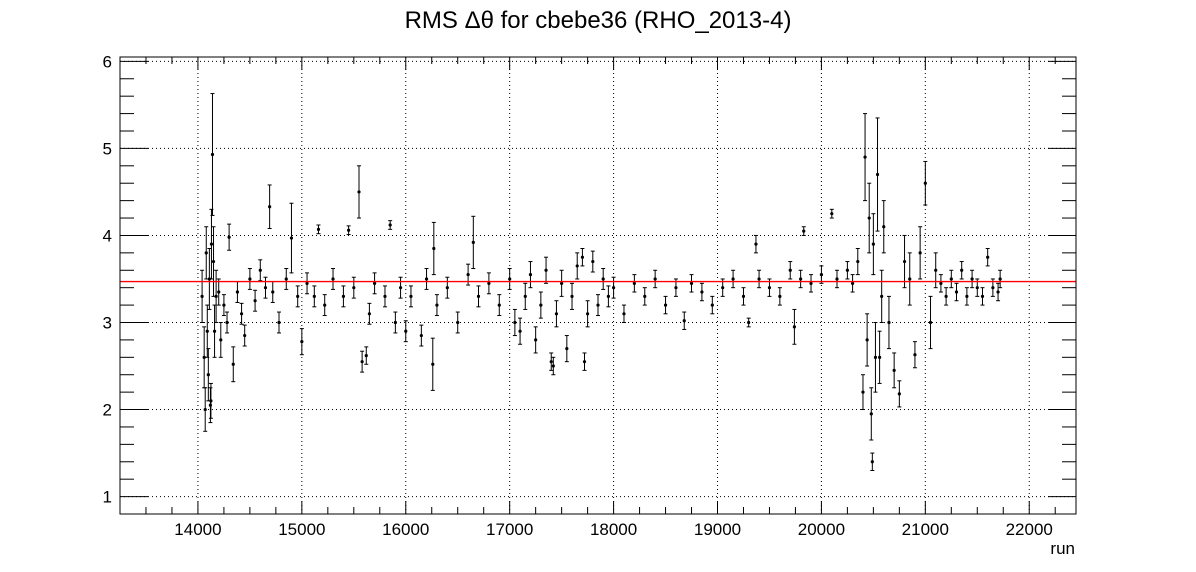 The width and height of the screenshot is (1196, 572). Describe the element at coordinates (598, 20) in the screenshot. I see `chart-title: RMS Δθ for cbebe36 (RHO_2013-4)` at that location.